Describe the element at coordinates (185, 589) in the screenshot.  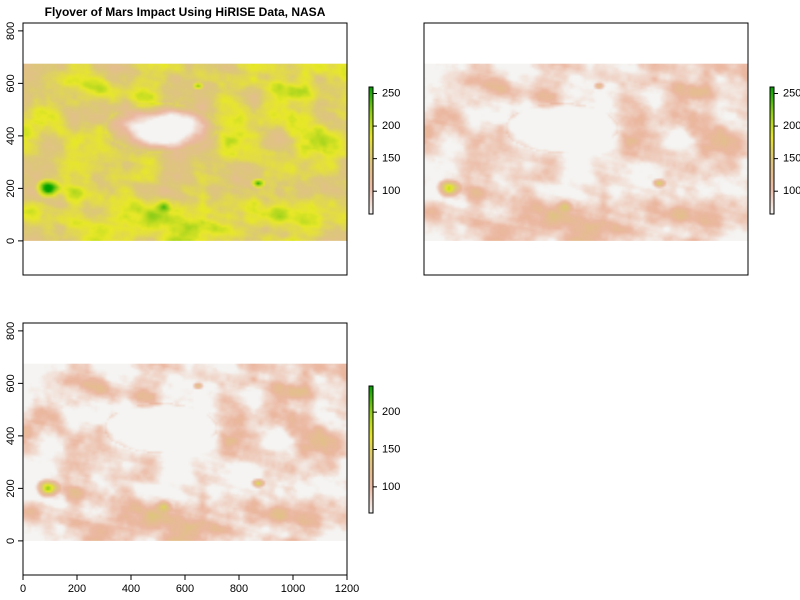
I see `x-tick-label: 600` at that location.